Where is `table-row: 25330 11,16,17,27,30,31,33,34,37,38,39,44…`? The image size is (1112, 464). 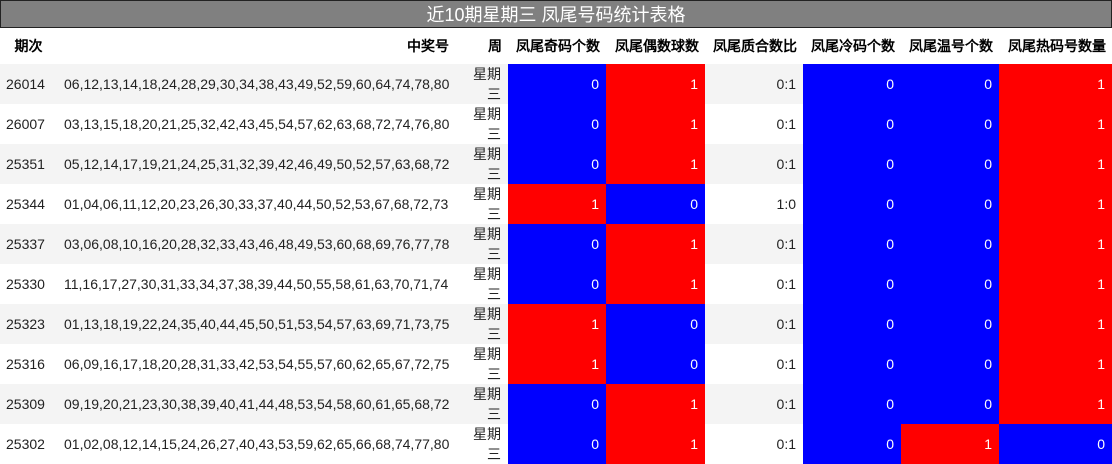 table-row: 25330 11,16,17,27,30,31,33,34,37,38,39,44… is located at coordinates (556, 284).